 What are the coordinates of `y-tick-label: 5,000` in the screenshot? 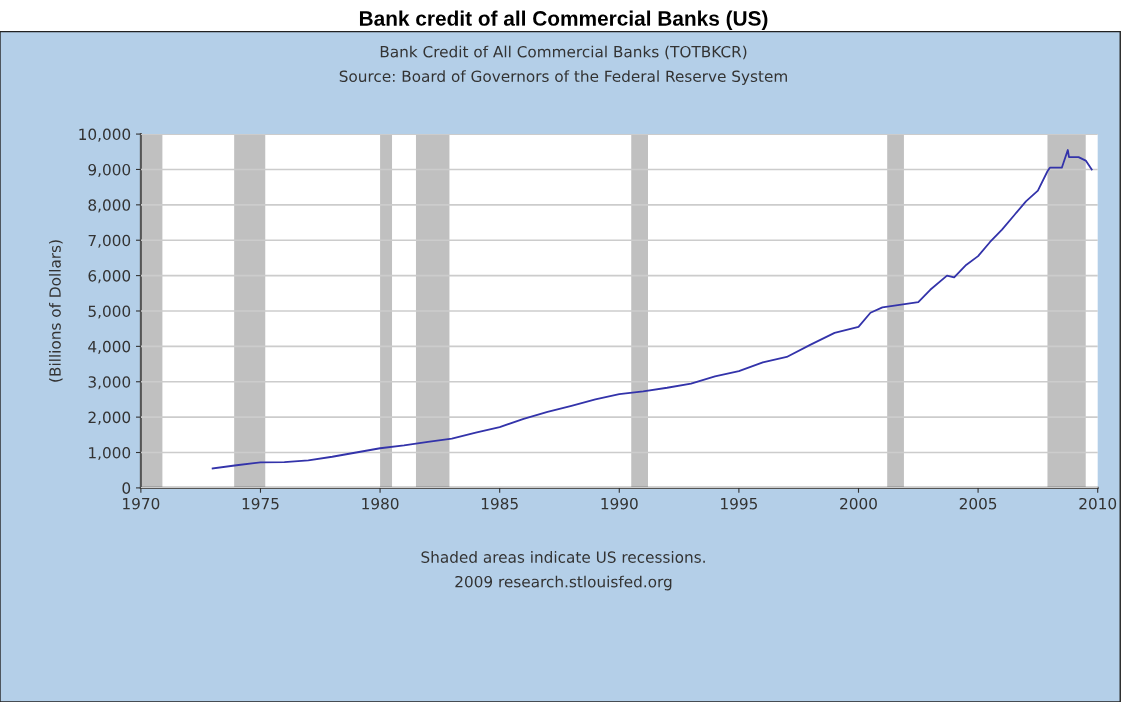 It's located at (109, 312).